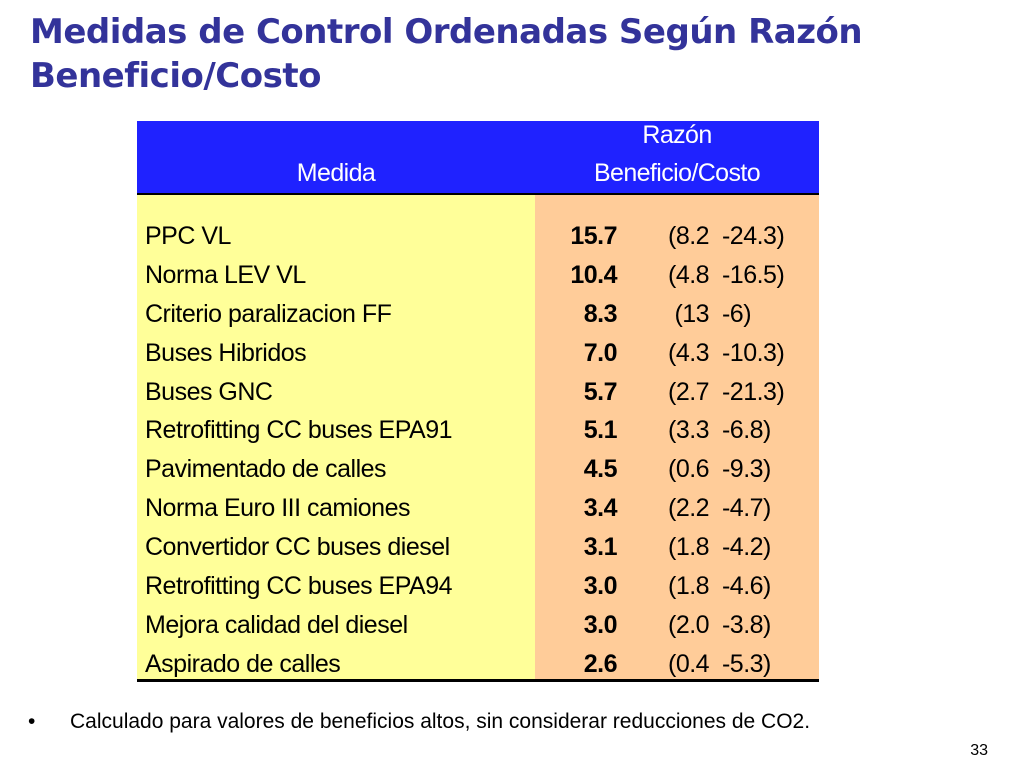 The height and width of the screenshot is (768, 1024). What do you see at coordinates (336, 173) in the screenshot?
I see `header-medida: Medida` at bounding box center [336, 173].